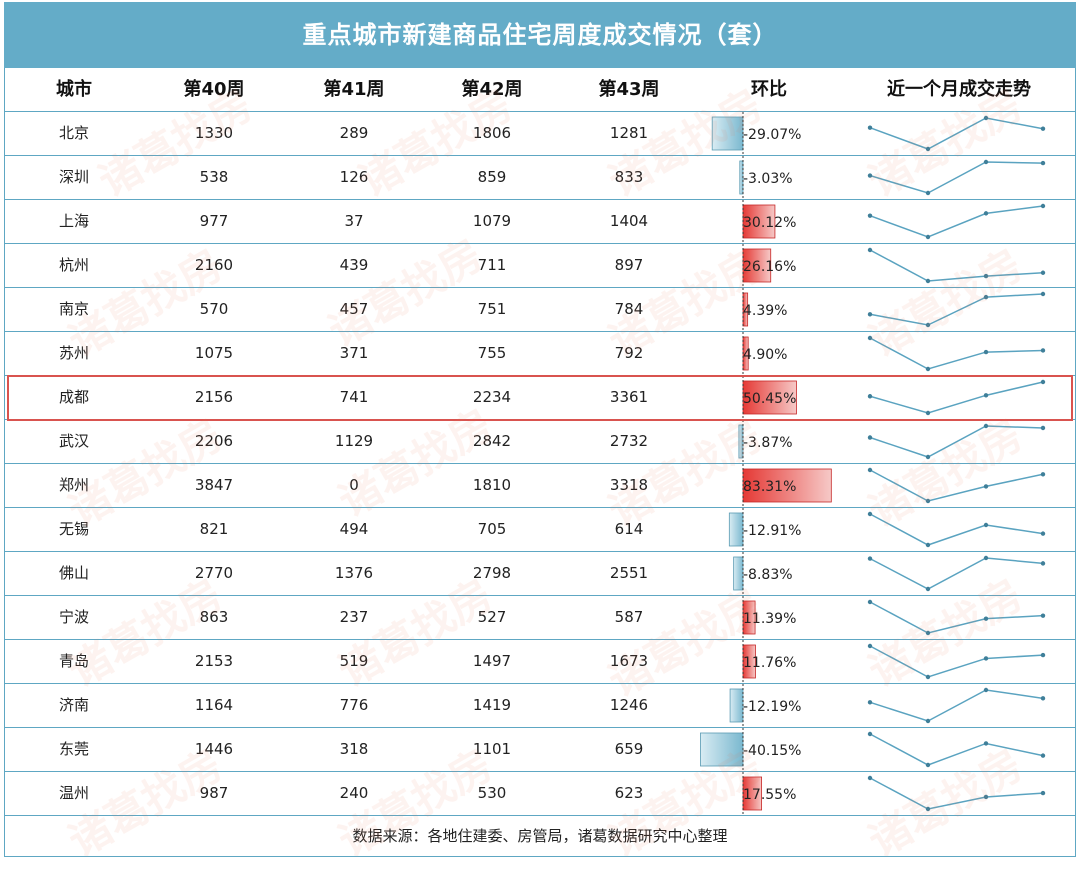 Image resolution: width=1080 pixels, height=869 pixels. Describe the element at coordinates (772, 707) in the screenshot. I see `change-label: -12.19%` at that location.